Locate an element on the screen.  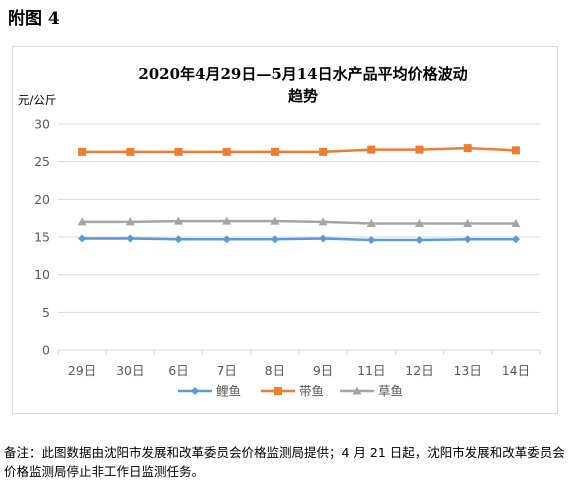
y-tick-label: 15 is located at coordinates (42, 237).